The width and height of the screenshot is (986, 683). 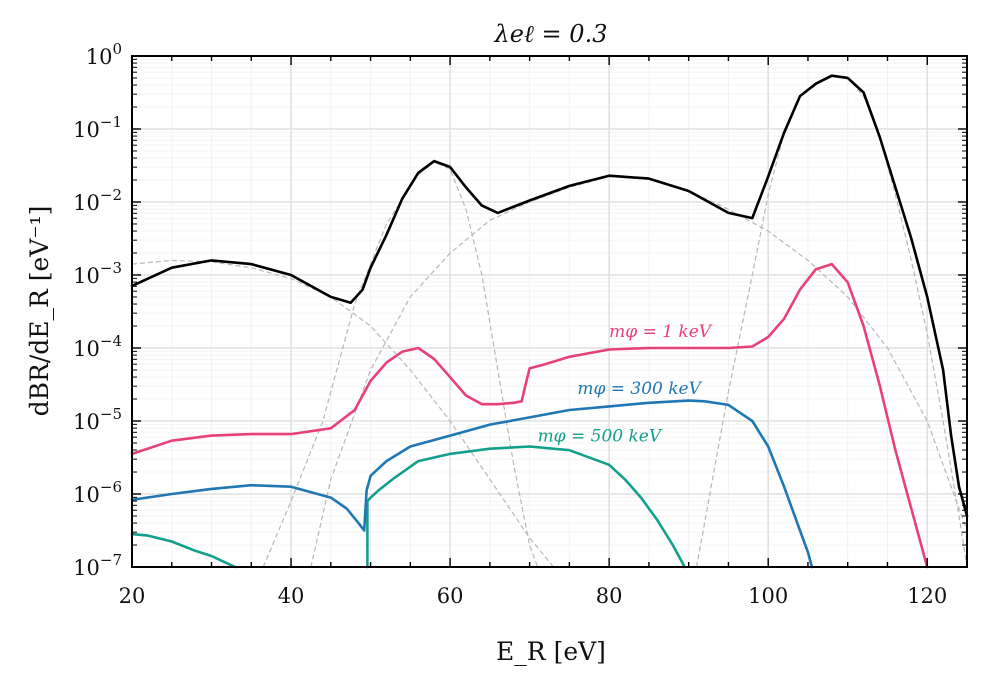 I want to click on curve-labels: mφ = 1 keV mφ = 300 keV mφ = 500 keV, so click(x=625, y=384).